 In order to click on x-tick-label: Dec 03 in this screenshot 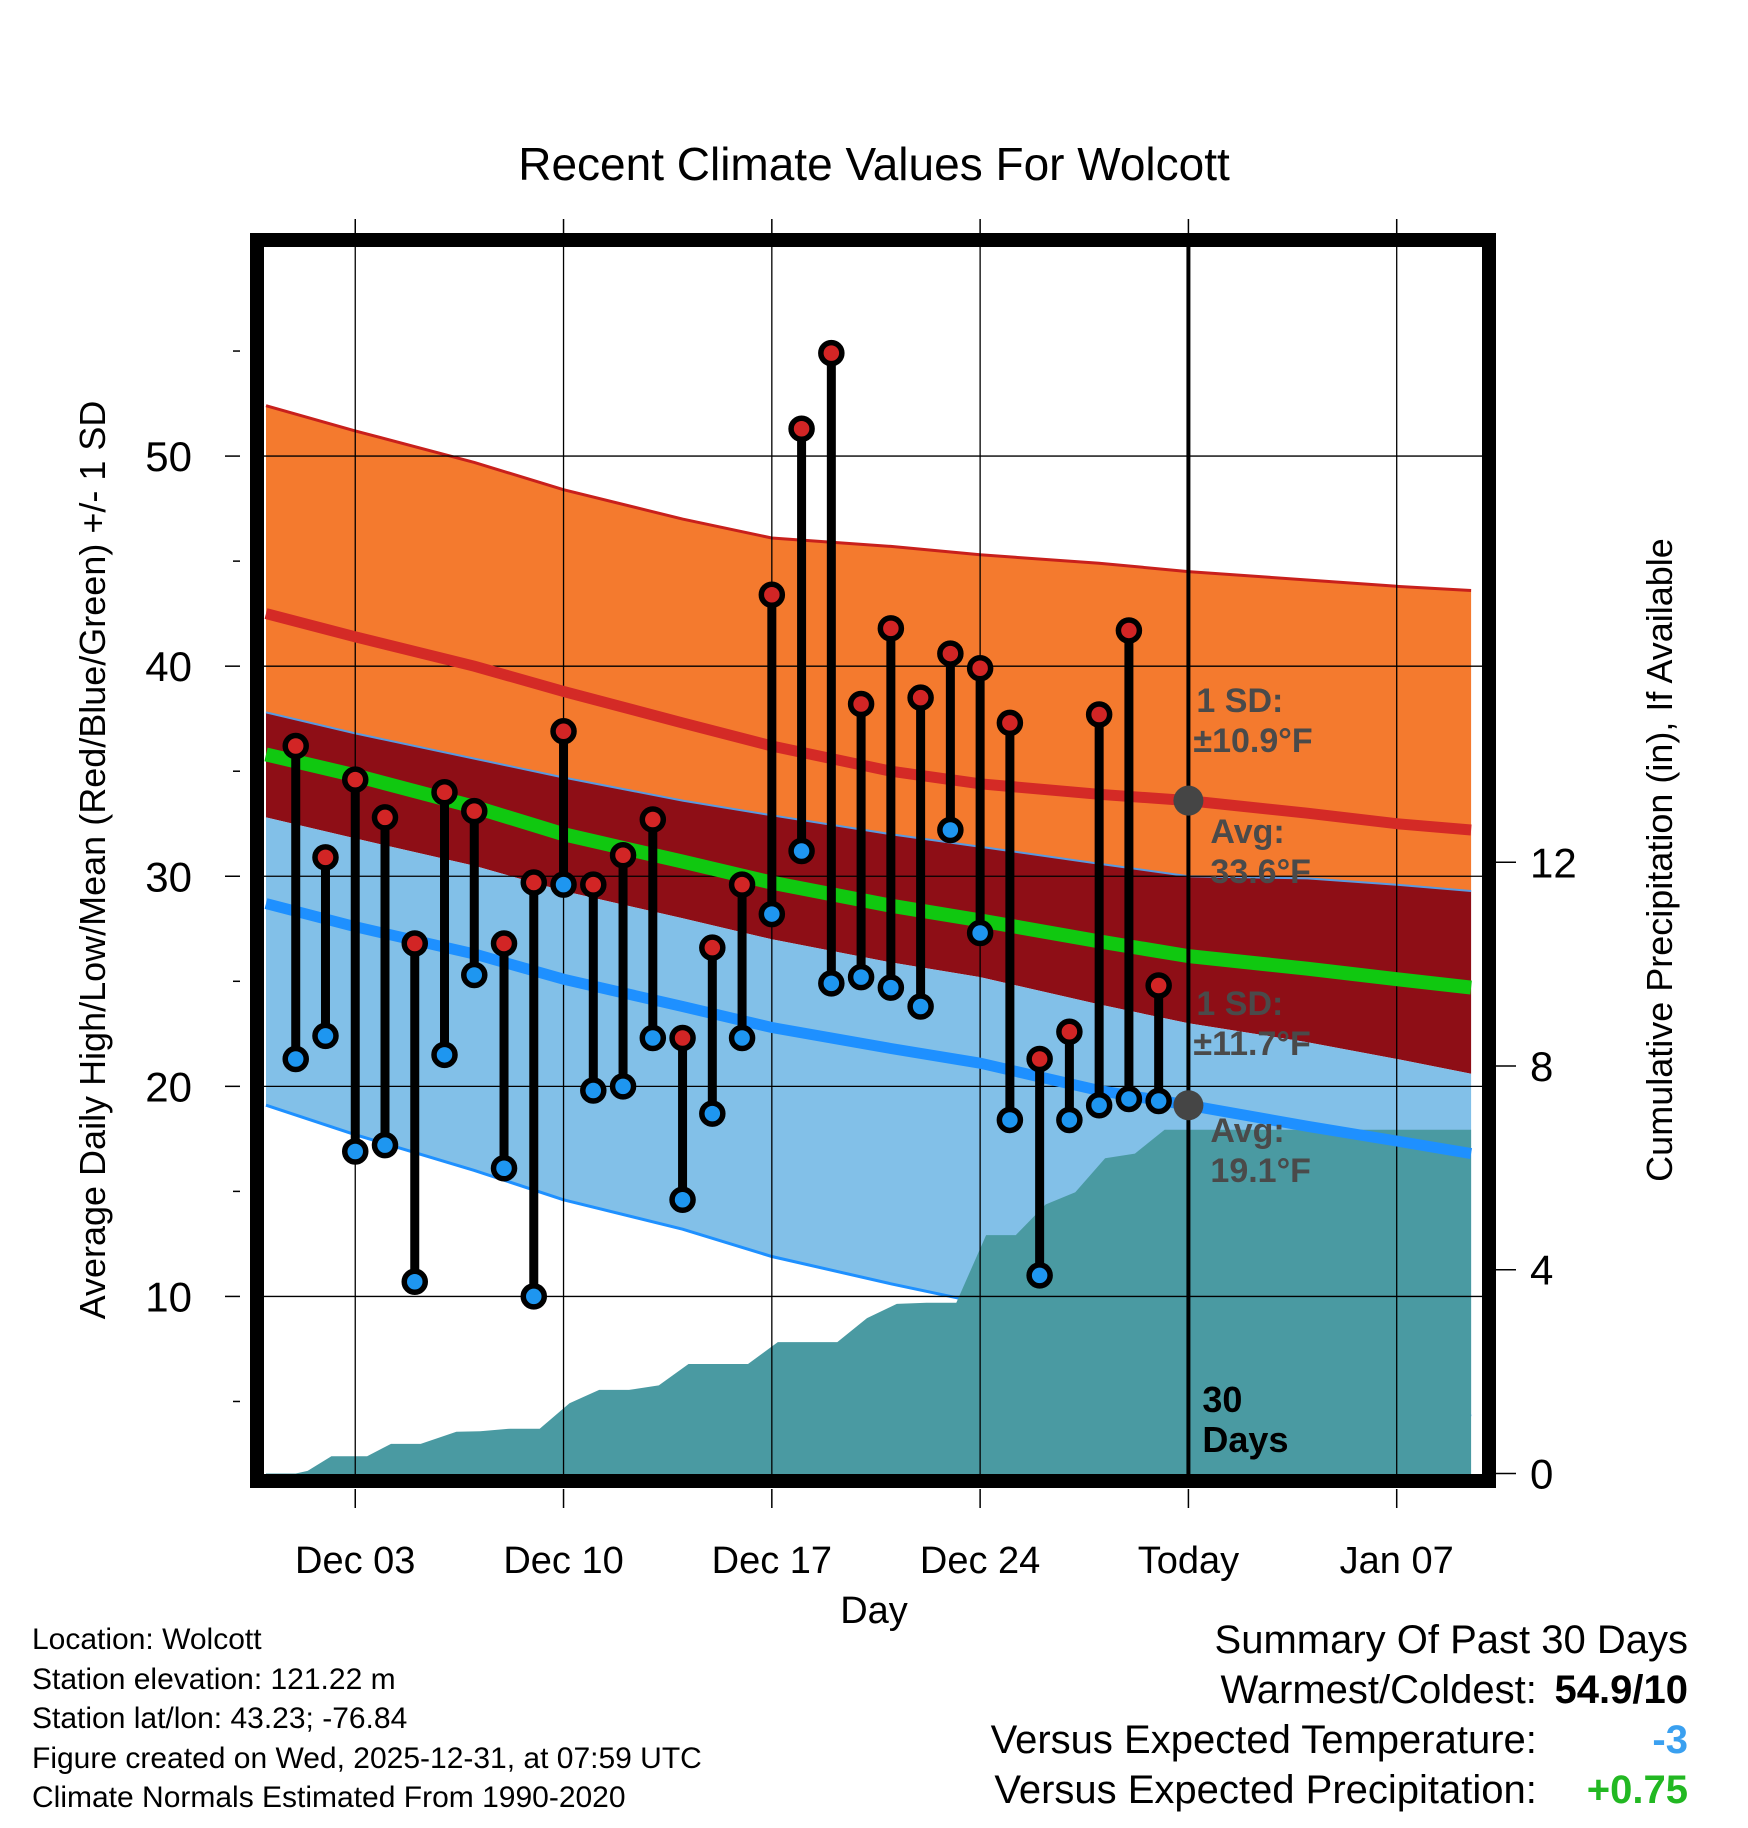, I will do `click(355, 1561)`.